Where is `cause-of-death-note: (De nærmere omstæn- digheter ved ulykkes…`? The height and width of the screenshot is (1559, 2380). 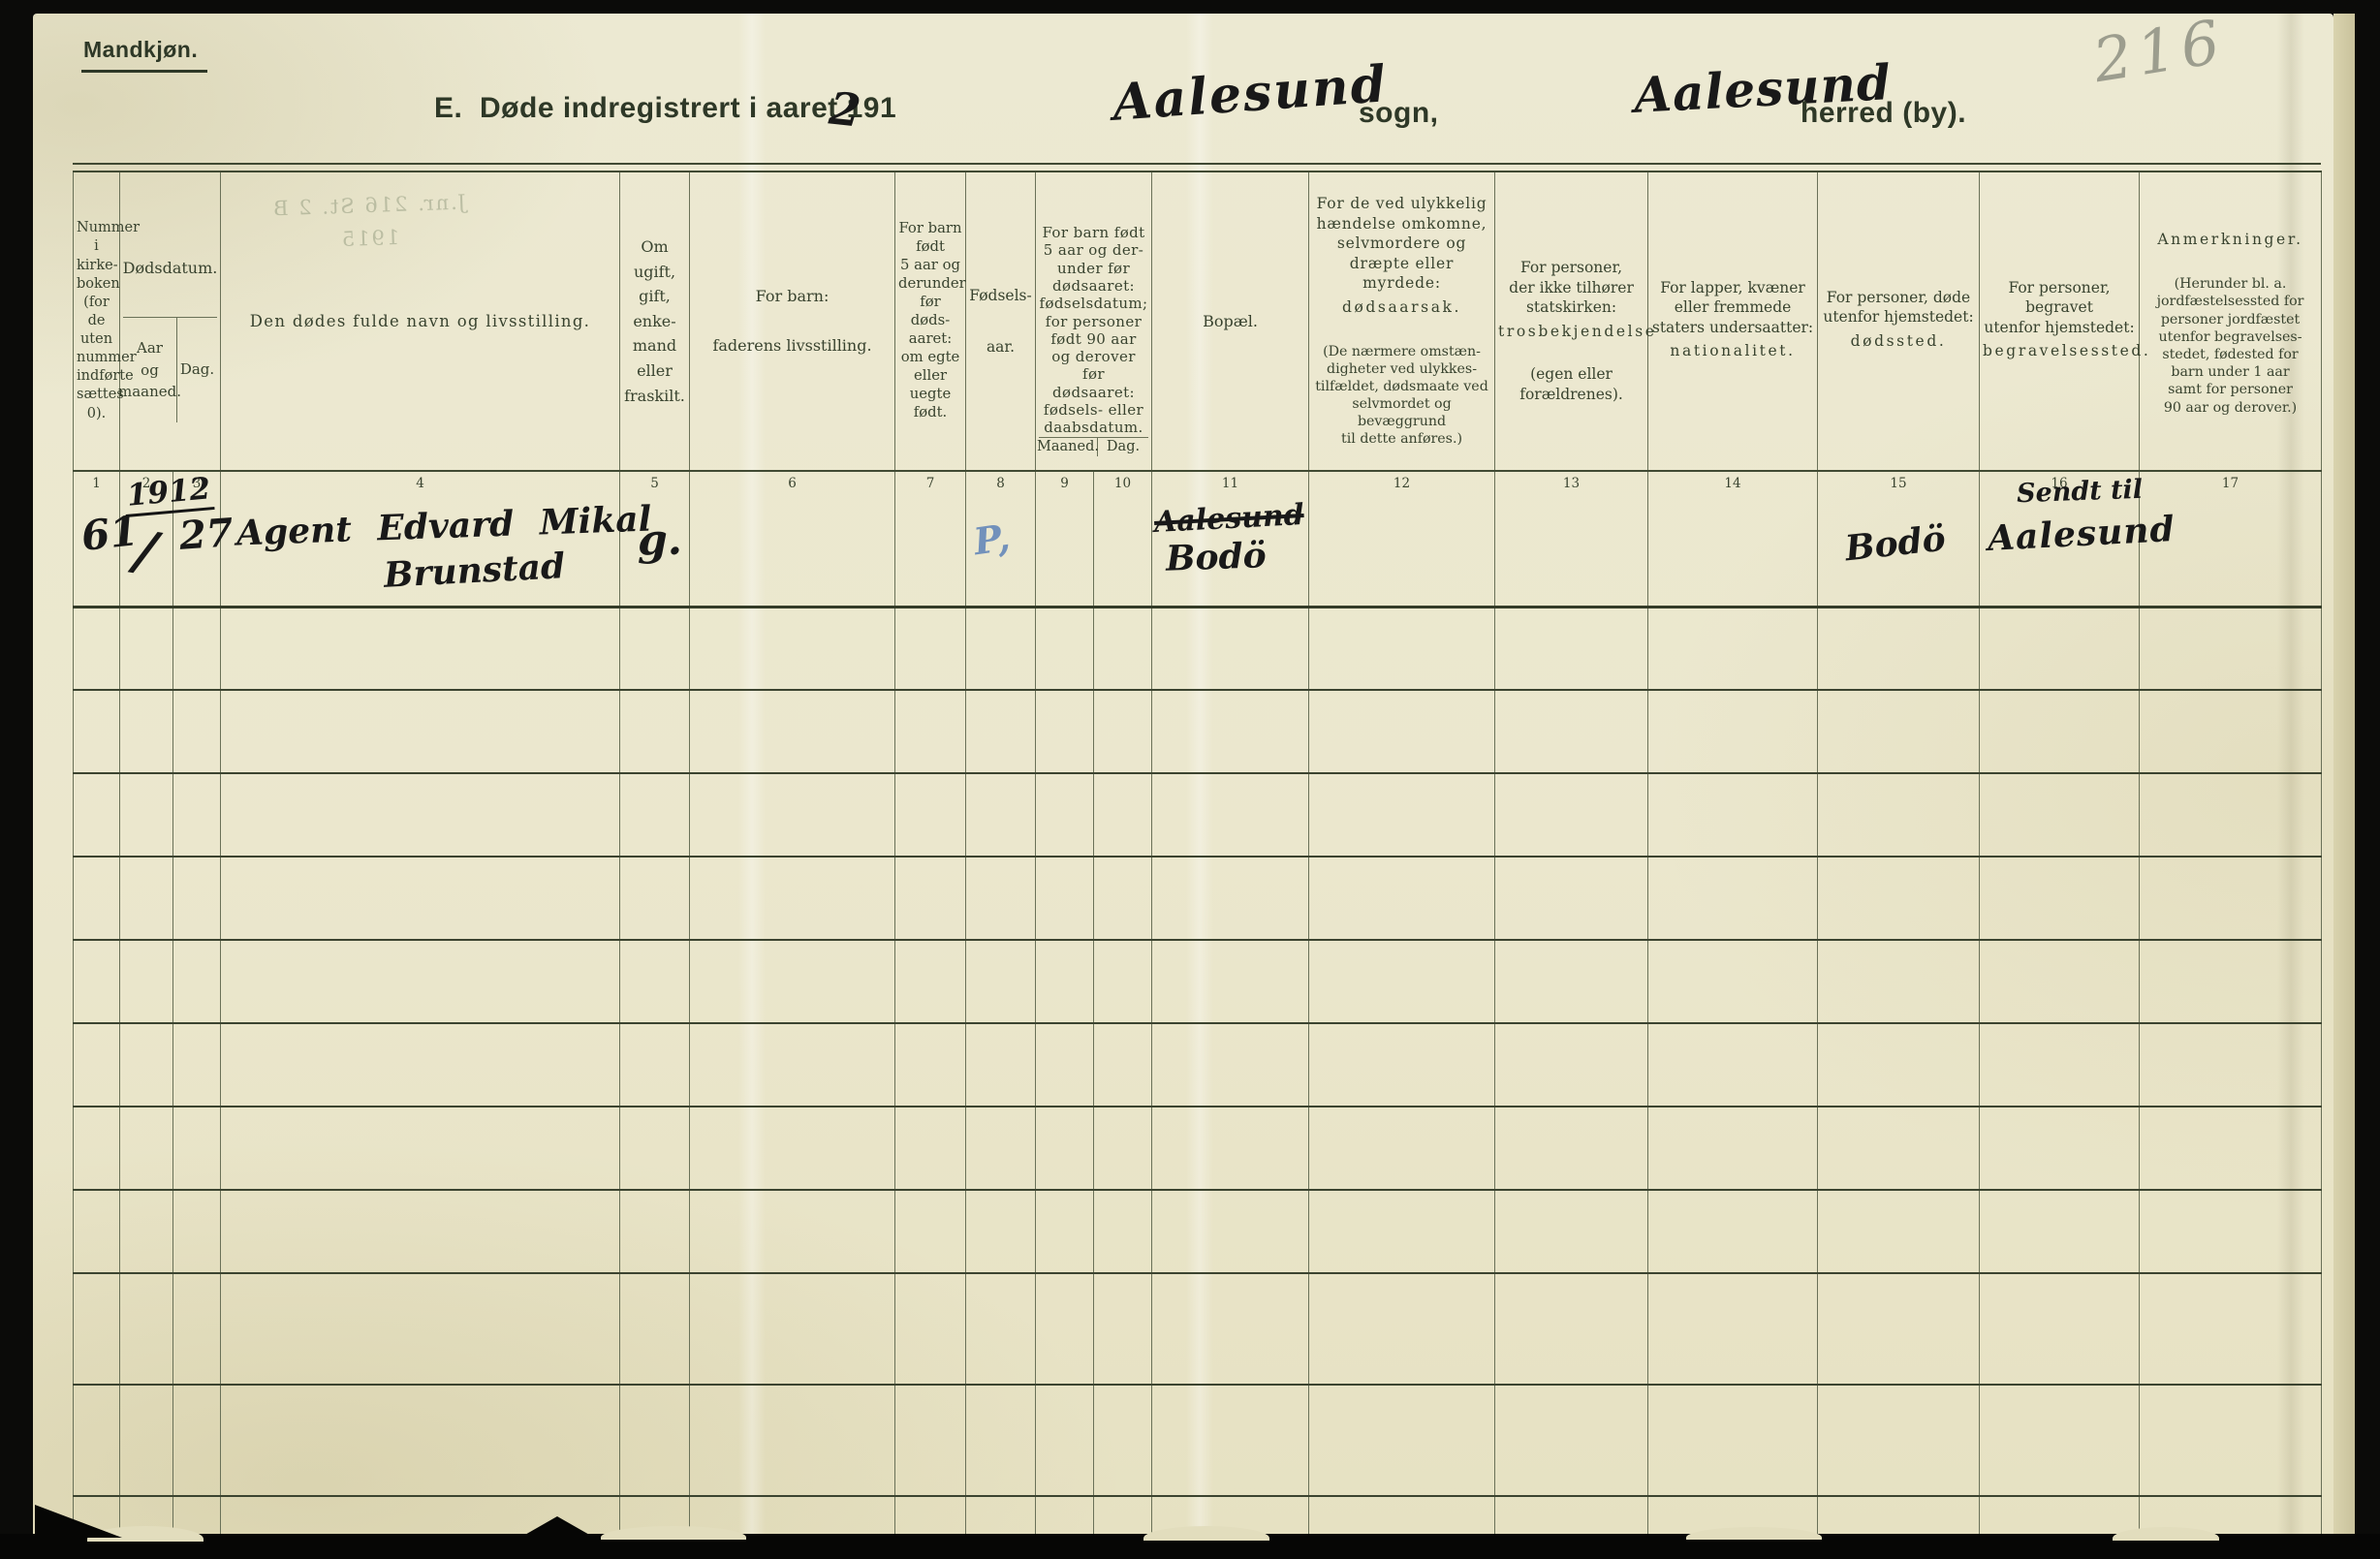 cause-of-death-note: (De nærmere omstæn- digheter ved ulykkes… is located at coordinates (1402, 395).